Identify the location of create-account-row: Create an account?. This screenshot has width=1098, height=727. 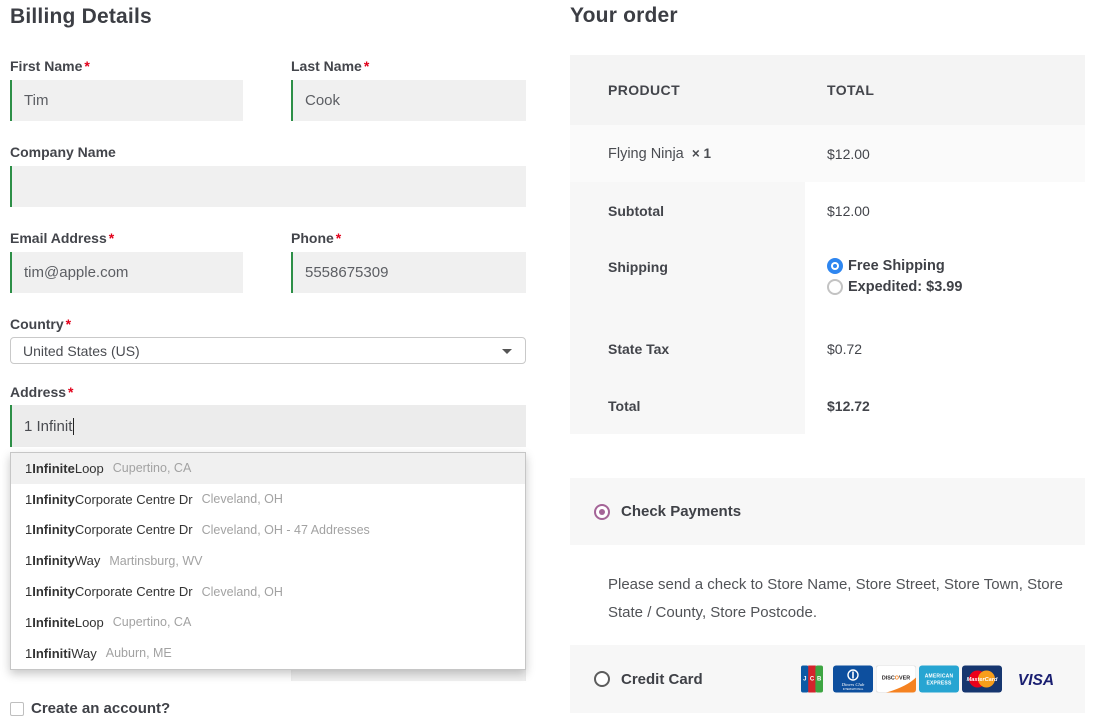
(90, 708).